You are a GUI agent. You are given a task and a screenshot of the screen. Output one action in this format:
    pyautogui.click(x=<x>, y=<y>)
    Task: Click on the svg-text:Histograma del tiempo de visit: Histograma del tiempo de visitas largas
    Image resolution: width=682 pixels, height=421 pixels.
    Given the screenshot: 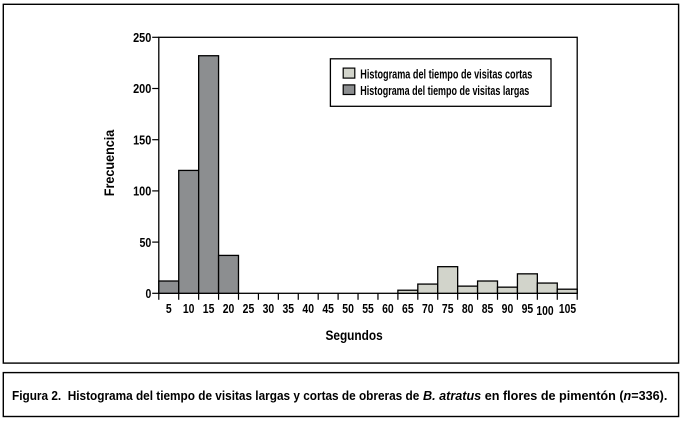 What is the action you would take?
    pyautogui.click(x=444, y=91)
    